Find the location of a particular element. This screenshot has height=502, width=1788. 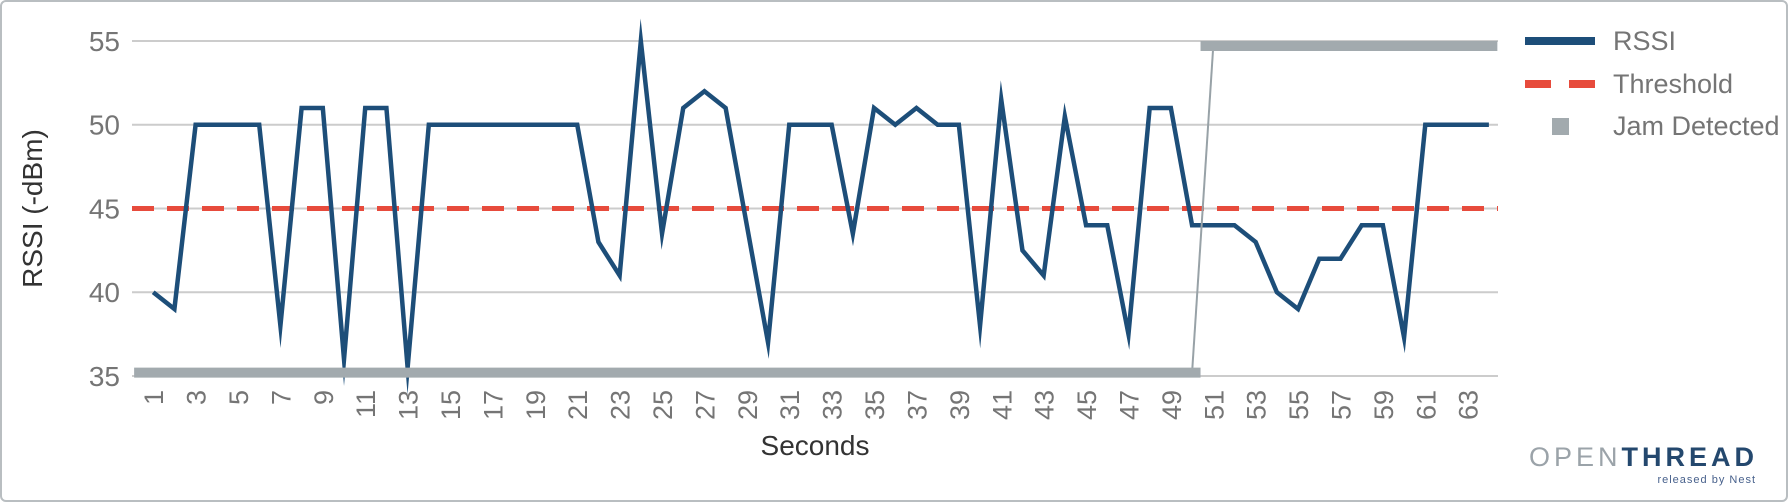

x-tick-label: 23 is located at coordinates (621, 405).